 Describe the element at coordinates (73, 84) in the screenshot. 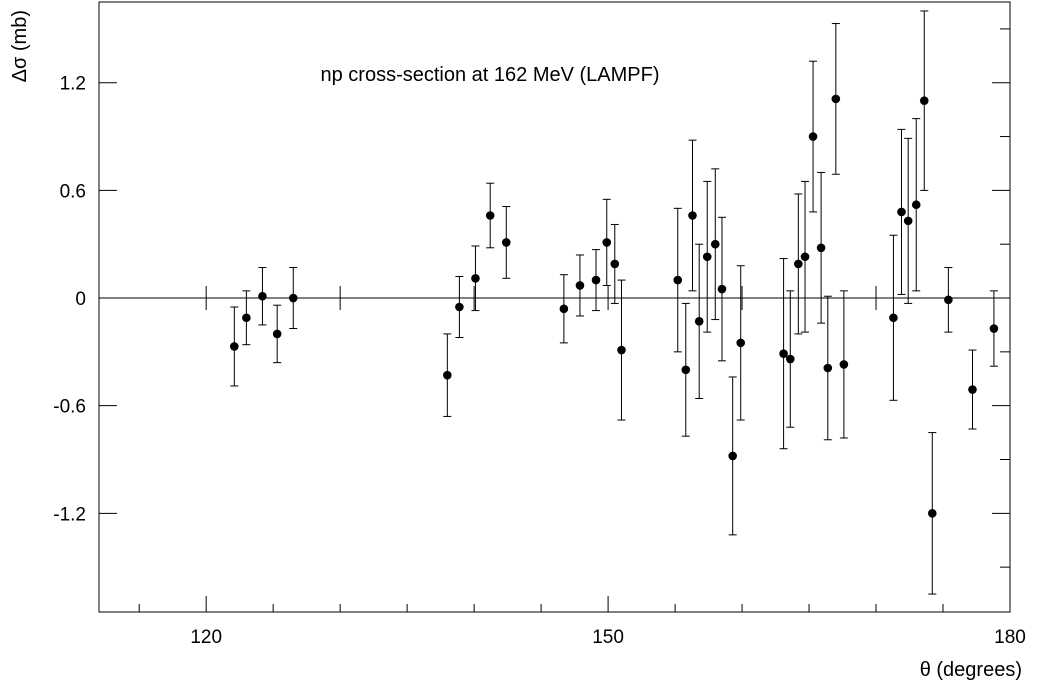

I see `y-tick-label: 1.2` at that location.